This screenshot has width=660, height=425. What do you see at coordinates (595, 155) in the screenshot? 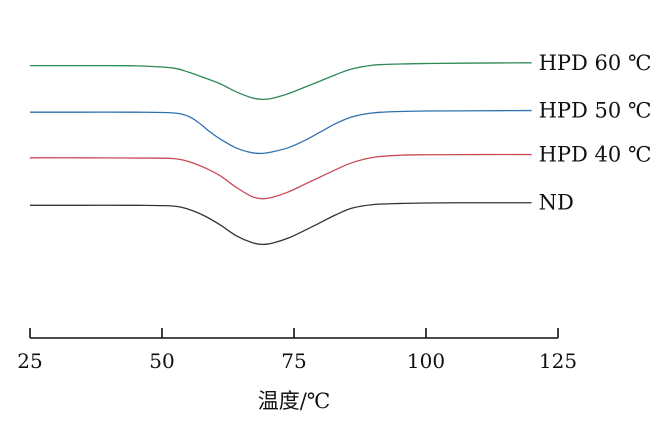
I see `series-label-hpd-40: HPD 40 ℃` at bounding box center [595, 155].